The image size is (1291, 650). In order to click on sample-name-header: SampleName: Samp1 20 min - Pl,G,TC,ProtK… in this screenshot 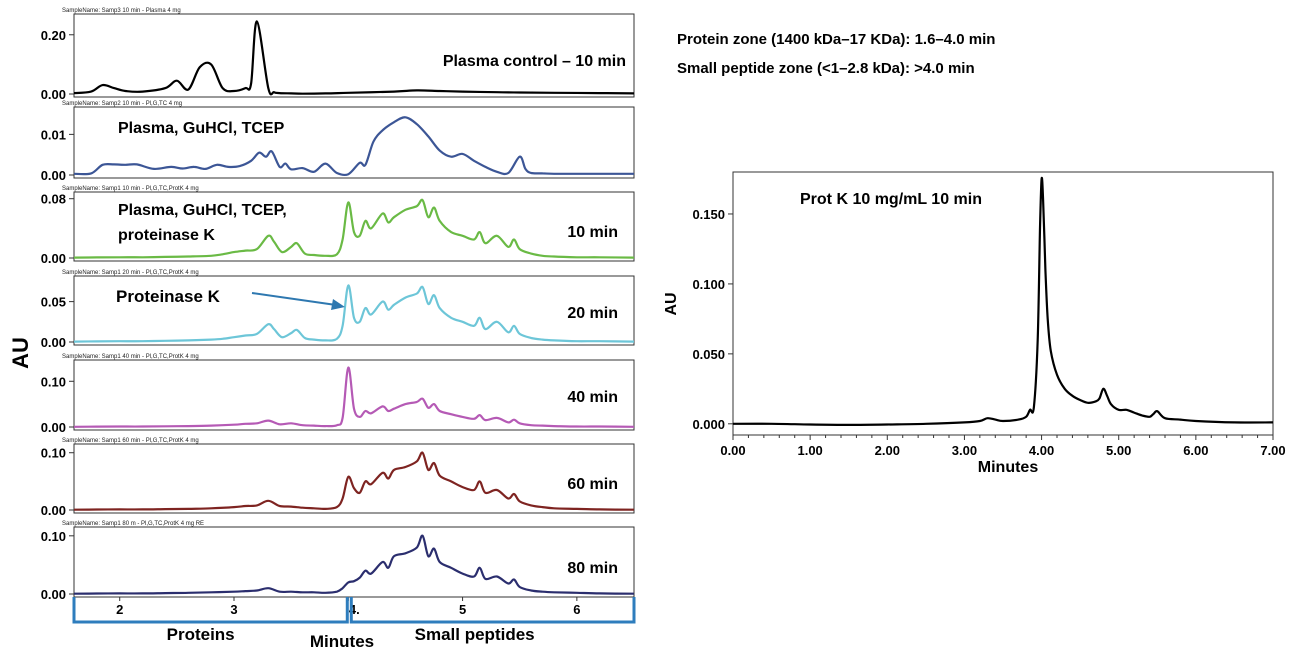, I will do `click(130, 273)`.